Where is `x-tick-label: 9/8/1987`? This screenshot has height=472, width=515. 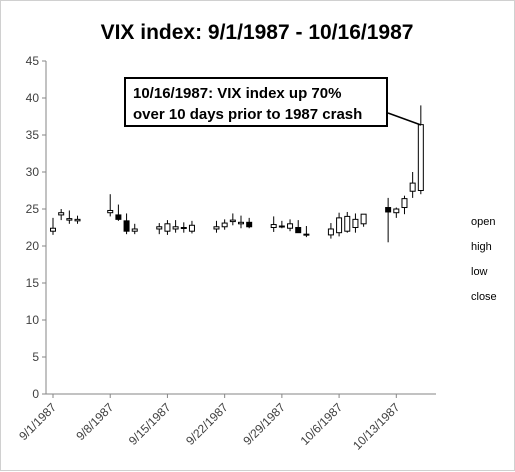 x-tick-label: 9/8/1987 is located at coordinates (94, 421).